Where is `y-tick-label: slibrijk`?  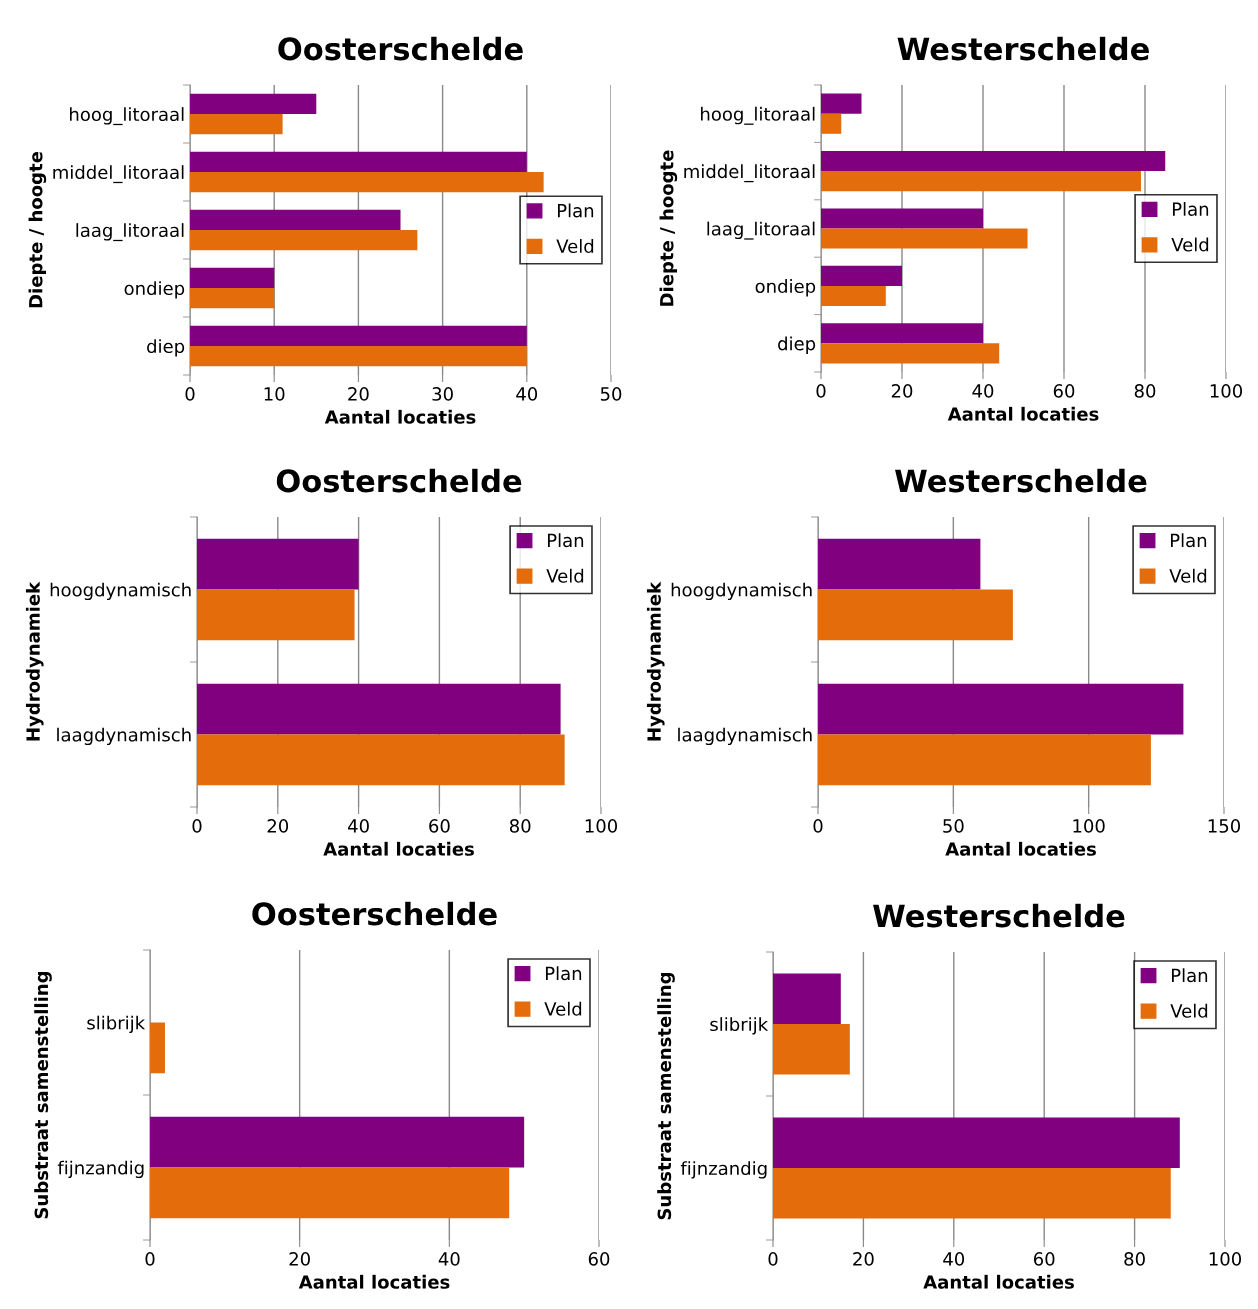 y-tick-label: slibrijk is located at coordinates (116, 1024).